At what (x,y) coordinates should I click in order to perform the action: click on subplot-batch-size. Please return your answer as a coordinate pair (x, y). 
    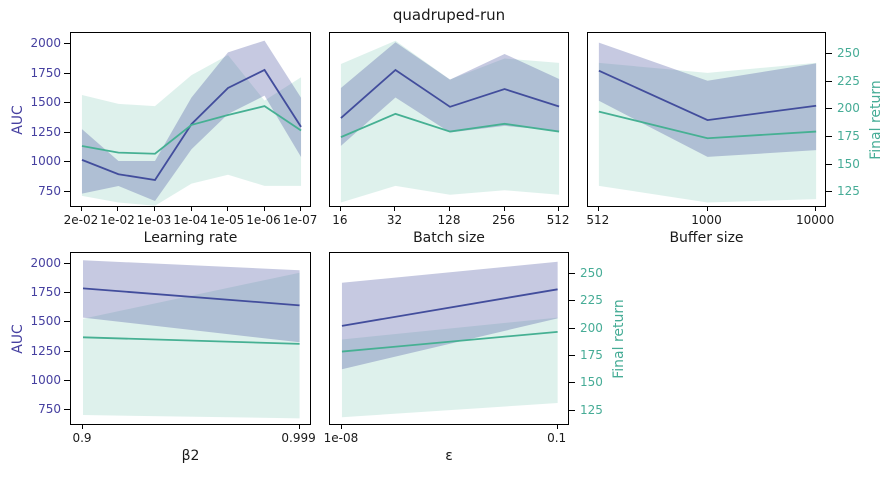
    Looking at the image, I should click on (449, 119).